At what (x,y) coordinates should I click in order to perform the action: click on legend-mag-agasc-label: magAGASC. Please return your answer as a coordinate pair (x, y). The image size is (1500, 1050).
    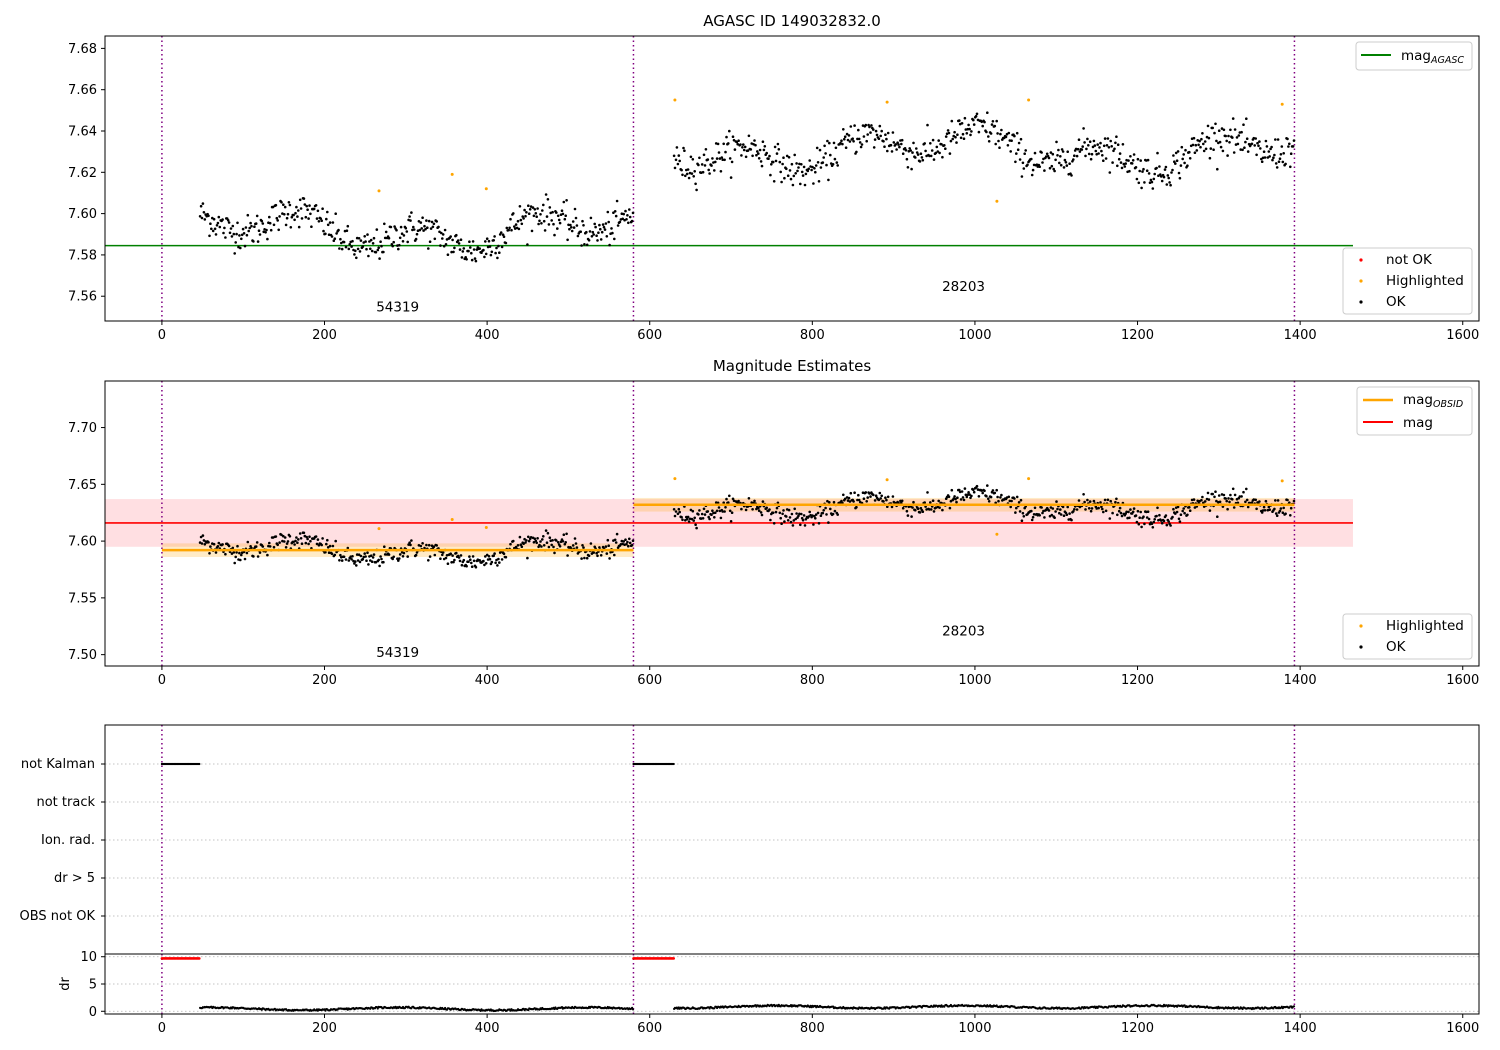
    Looking at the image, I should click on (1432, 57).